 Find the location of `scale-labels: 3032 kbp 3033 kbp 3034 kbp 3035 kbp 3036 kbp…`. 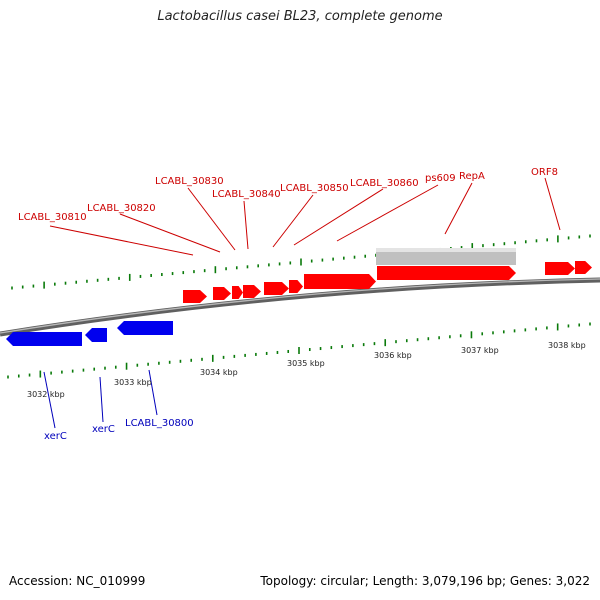

scale-labels: 3032 kbp 3033 kbp 3034 kbp 3035 kbp 3036 kbp… is located at coordinates (306, 370).